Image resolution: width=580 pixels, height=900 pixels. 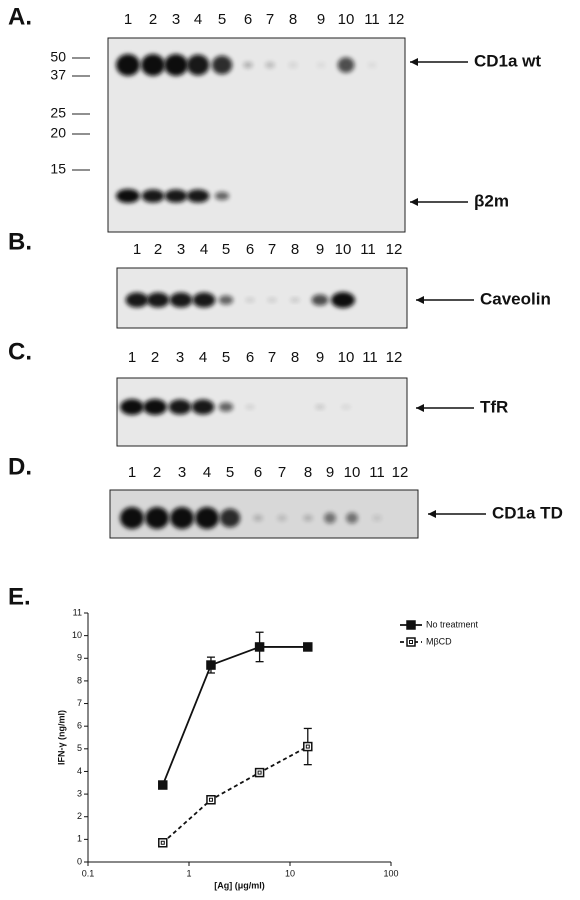 I want to click on panel-label: E., so click(x=19, y=596).